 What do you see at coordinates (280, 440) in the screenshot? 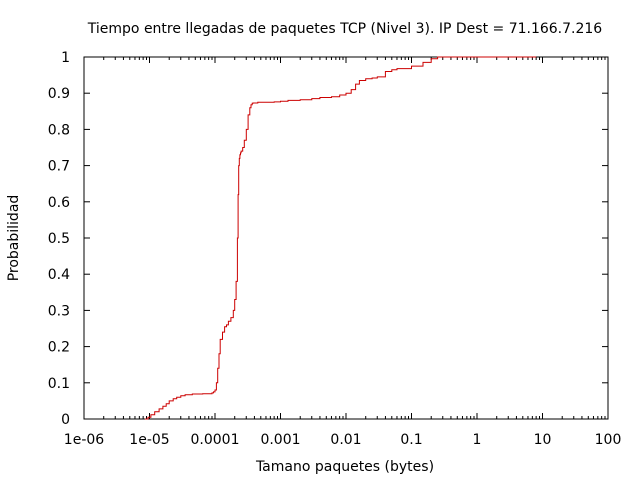
I see `x-tick-label: 0.001` at bounding box center [280, 440].